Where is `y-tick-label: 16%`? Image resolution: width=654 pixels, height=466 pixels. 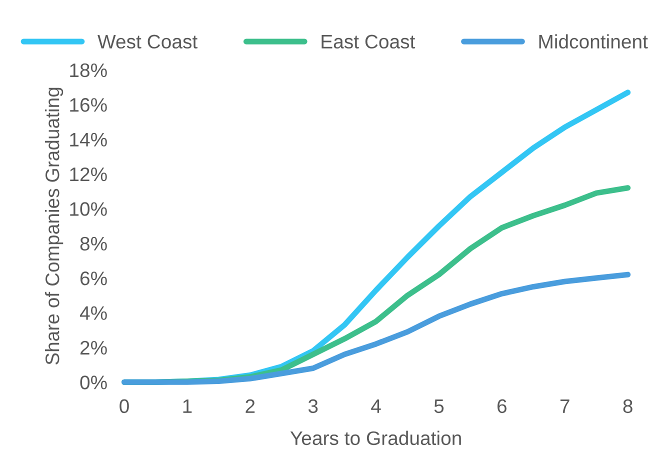 y-tick-label: 16% is located at coordinates (88, 105).